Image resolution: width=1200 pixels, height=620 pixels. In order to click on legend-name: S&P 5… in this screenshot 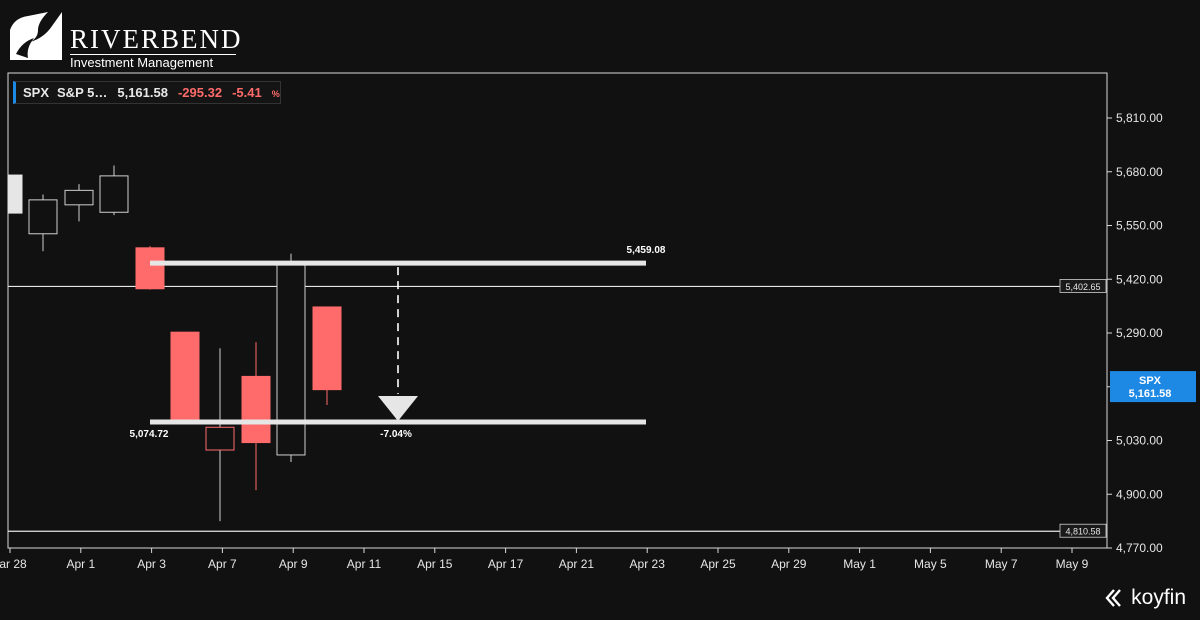, I will do `click(82, 92)`.